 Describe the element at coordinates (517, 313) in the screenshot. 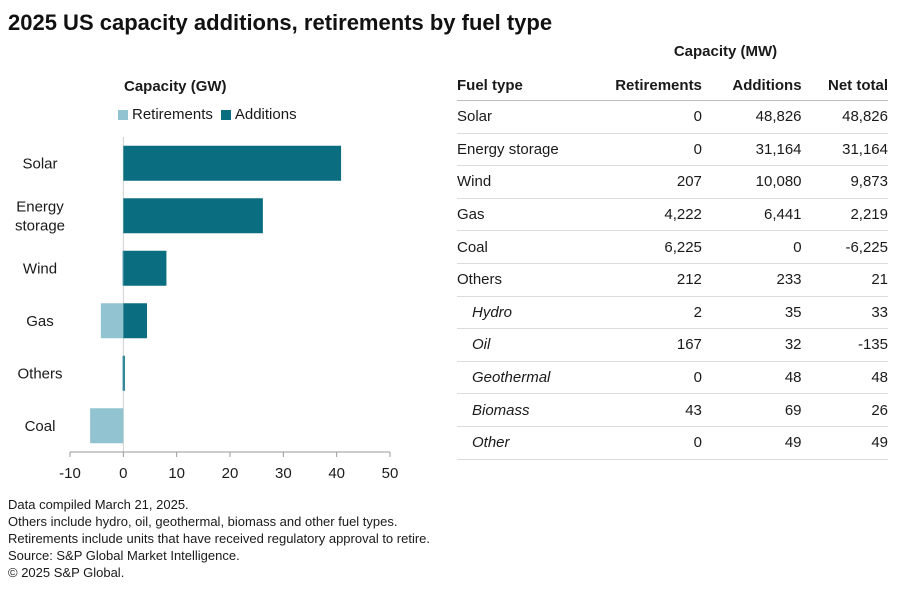

I see `cell-fuel-type: Hydro` at that location.